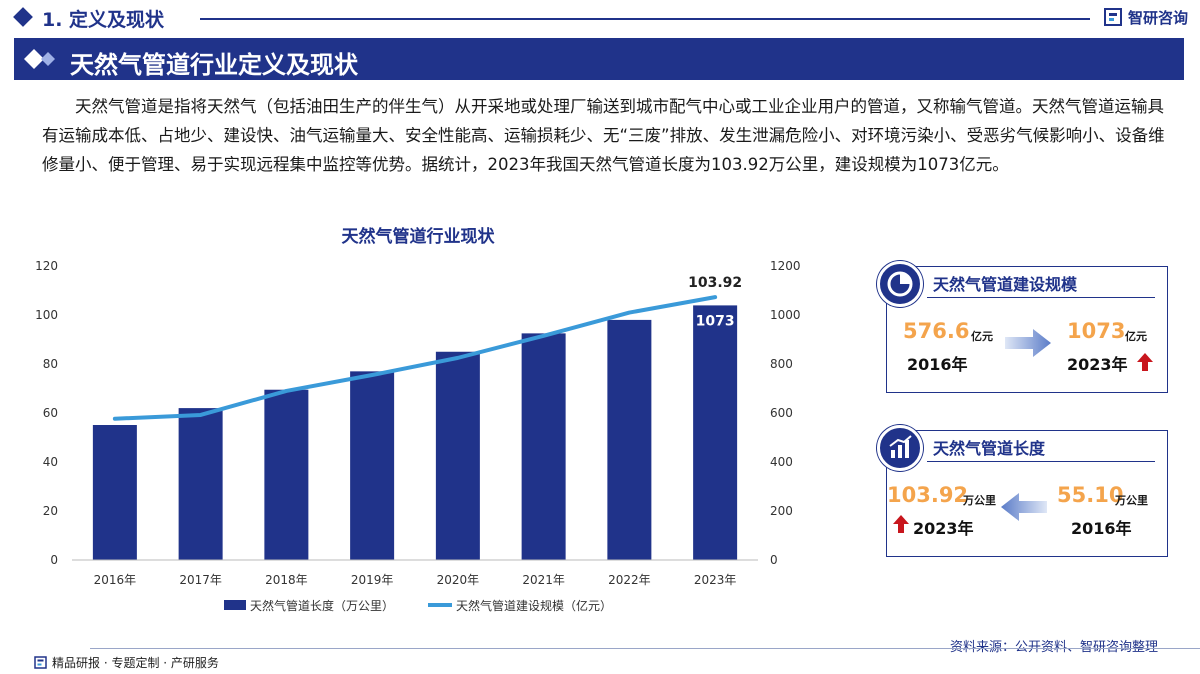  I want to click on x-tick-label: 2016年, so click(115, 580).